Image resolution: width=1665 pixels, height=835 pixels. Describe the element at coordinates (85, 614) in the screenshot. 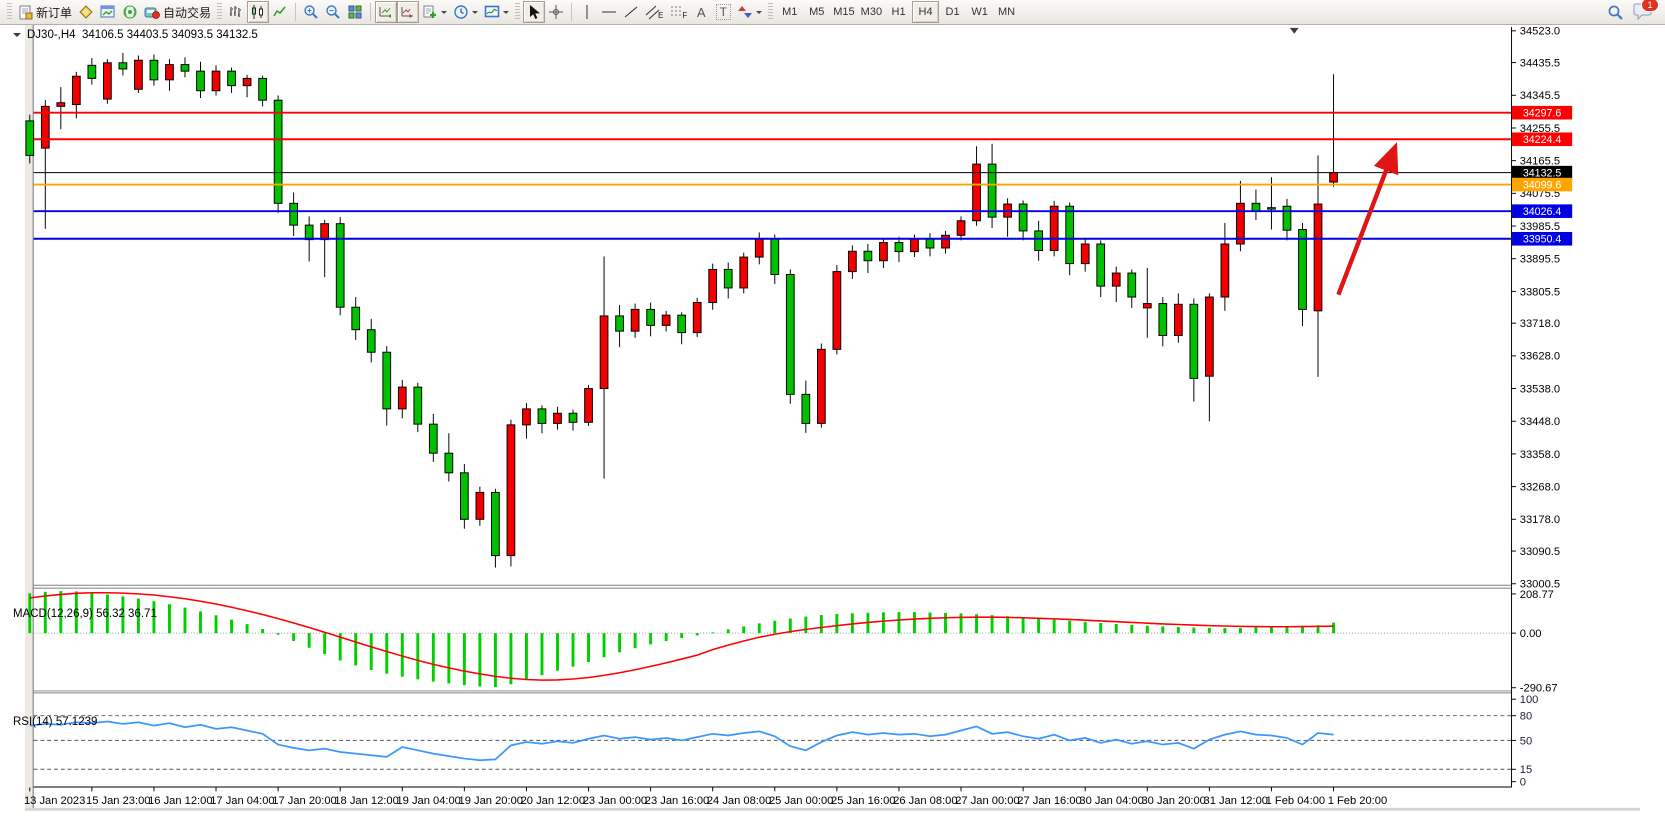

I see `macd-indicator-label: MACD(12,26,9) 56.32 36.71` at that location.